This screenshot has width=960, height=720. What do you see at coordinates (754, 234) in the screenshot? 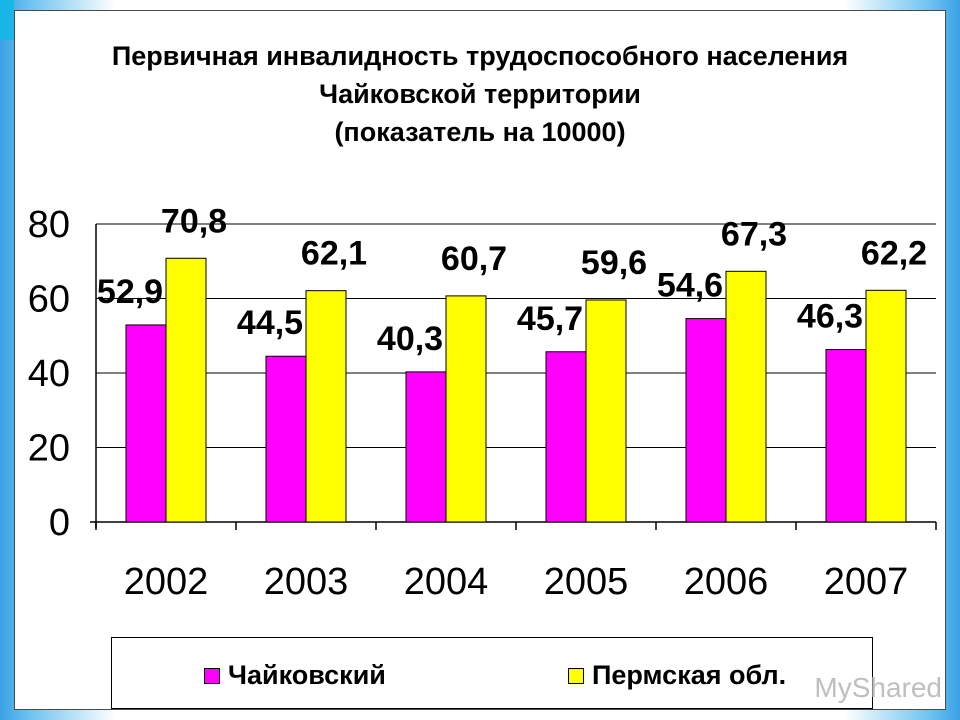
I see `data-label: 67,3` at bounding box center [754, 234].